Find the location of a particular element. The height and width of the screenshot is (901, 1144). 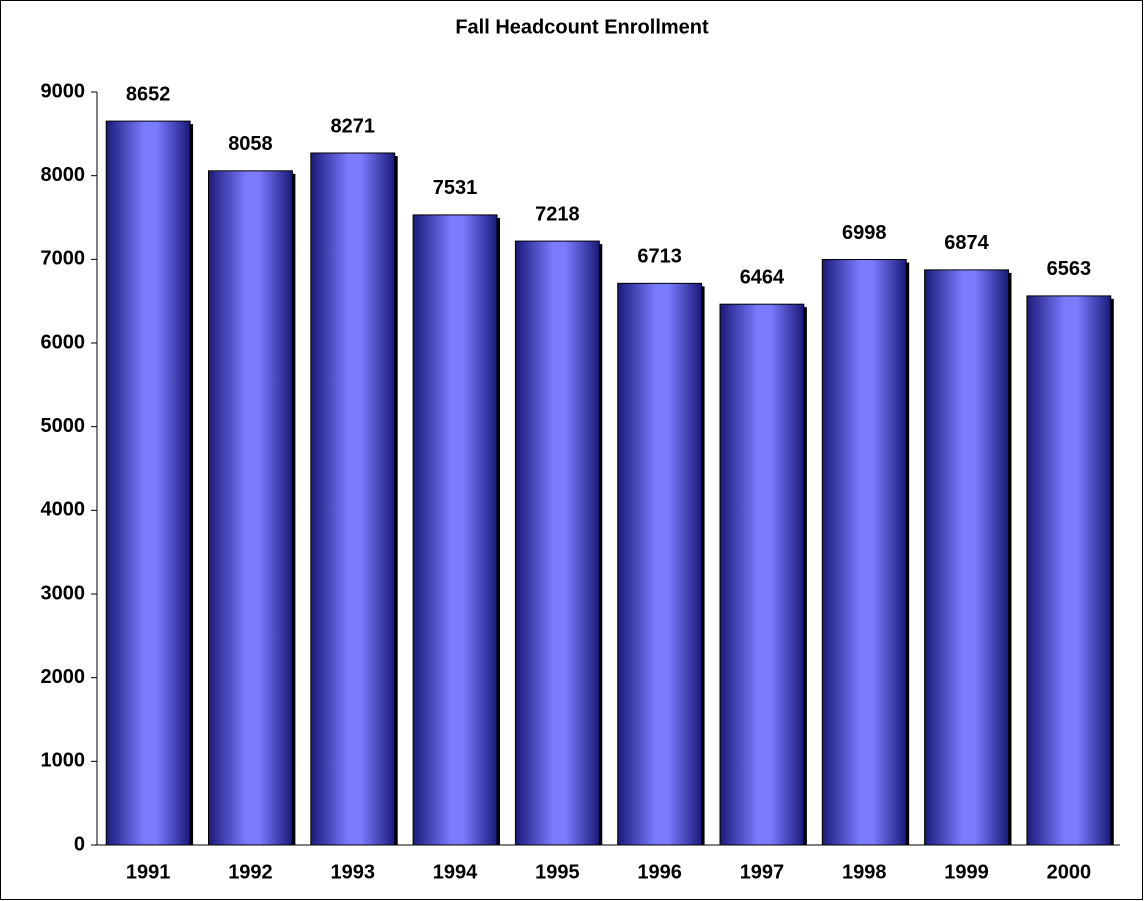

x-tick-label: 2000 is located at coordinates (1069, 872).